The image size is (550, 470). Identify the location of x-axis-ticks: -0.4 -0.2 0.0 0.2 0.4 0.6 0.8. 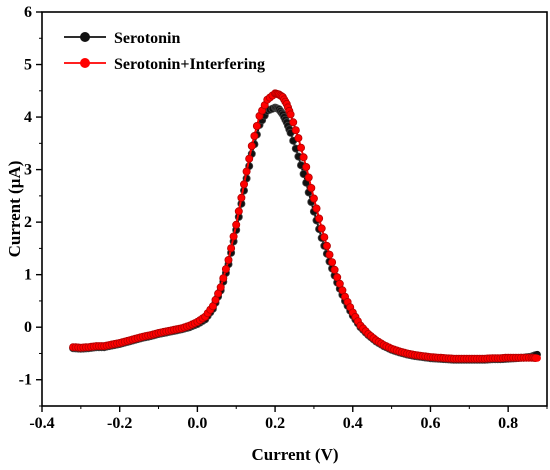
(288, 419).